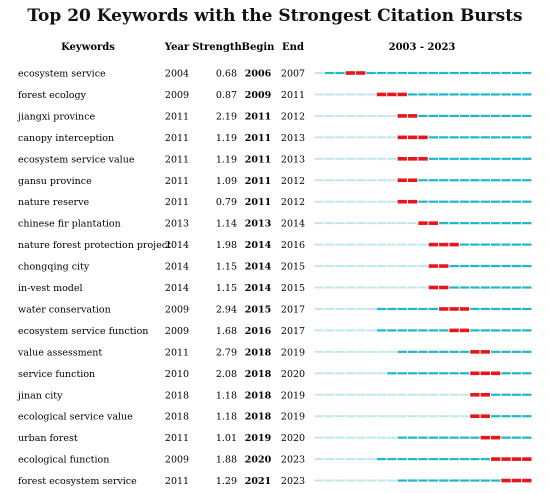  I want to click on end-value: 2012, so click(293, 181).